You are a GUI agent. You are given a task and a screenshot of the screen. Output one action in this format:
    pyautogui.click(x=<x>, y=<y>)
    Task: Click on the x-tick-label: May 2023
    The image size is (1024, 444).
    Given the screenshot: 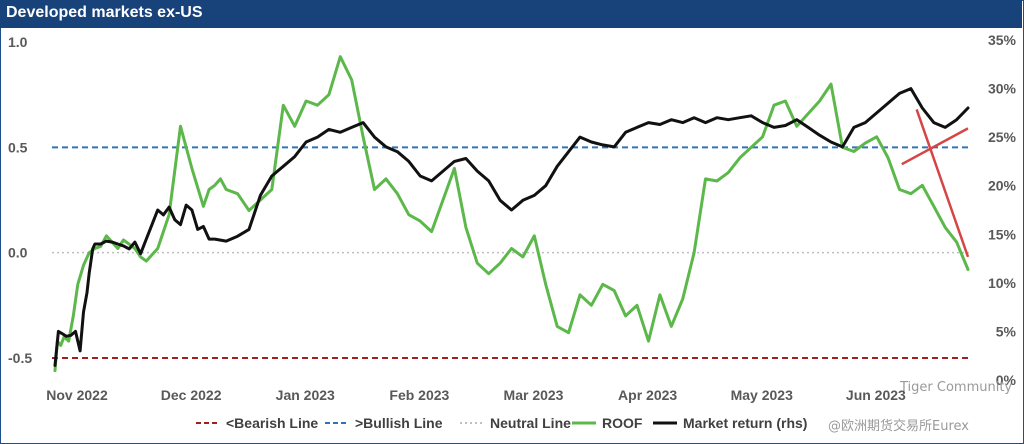 What is the action you would take?
    pyautogui.click(x=762, y=395)
    